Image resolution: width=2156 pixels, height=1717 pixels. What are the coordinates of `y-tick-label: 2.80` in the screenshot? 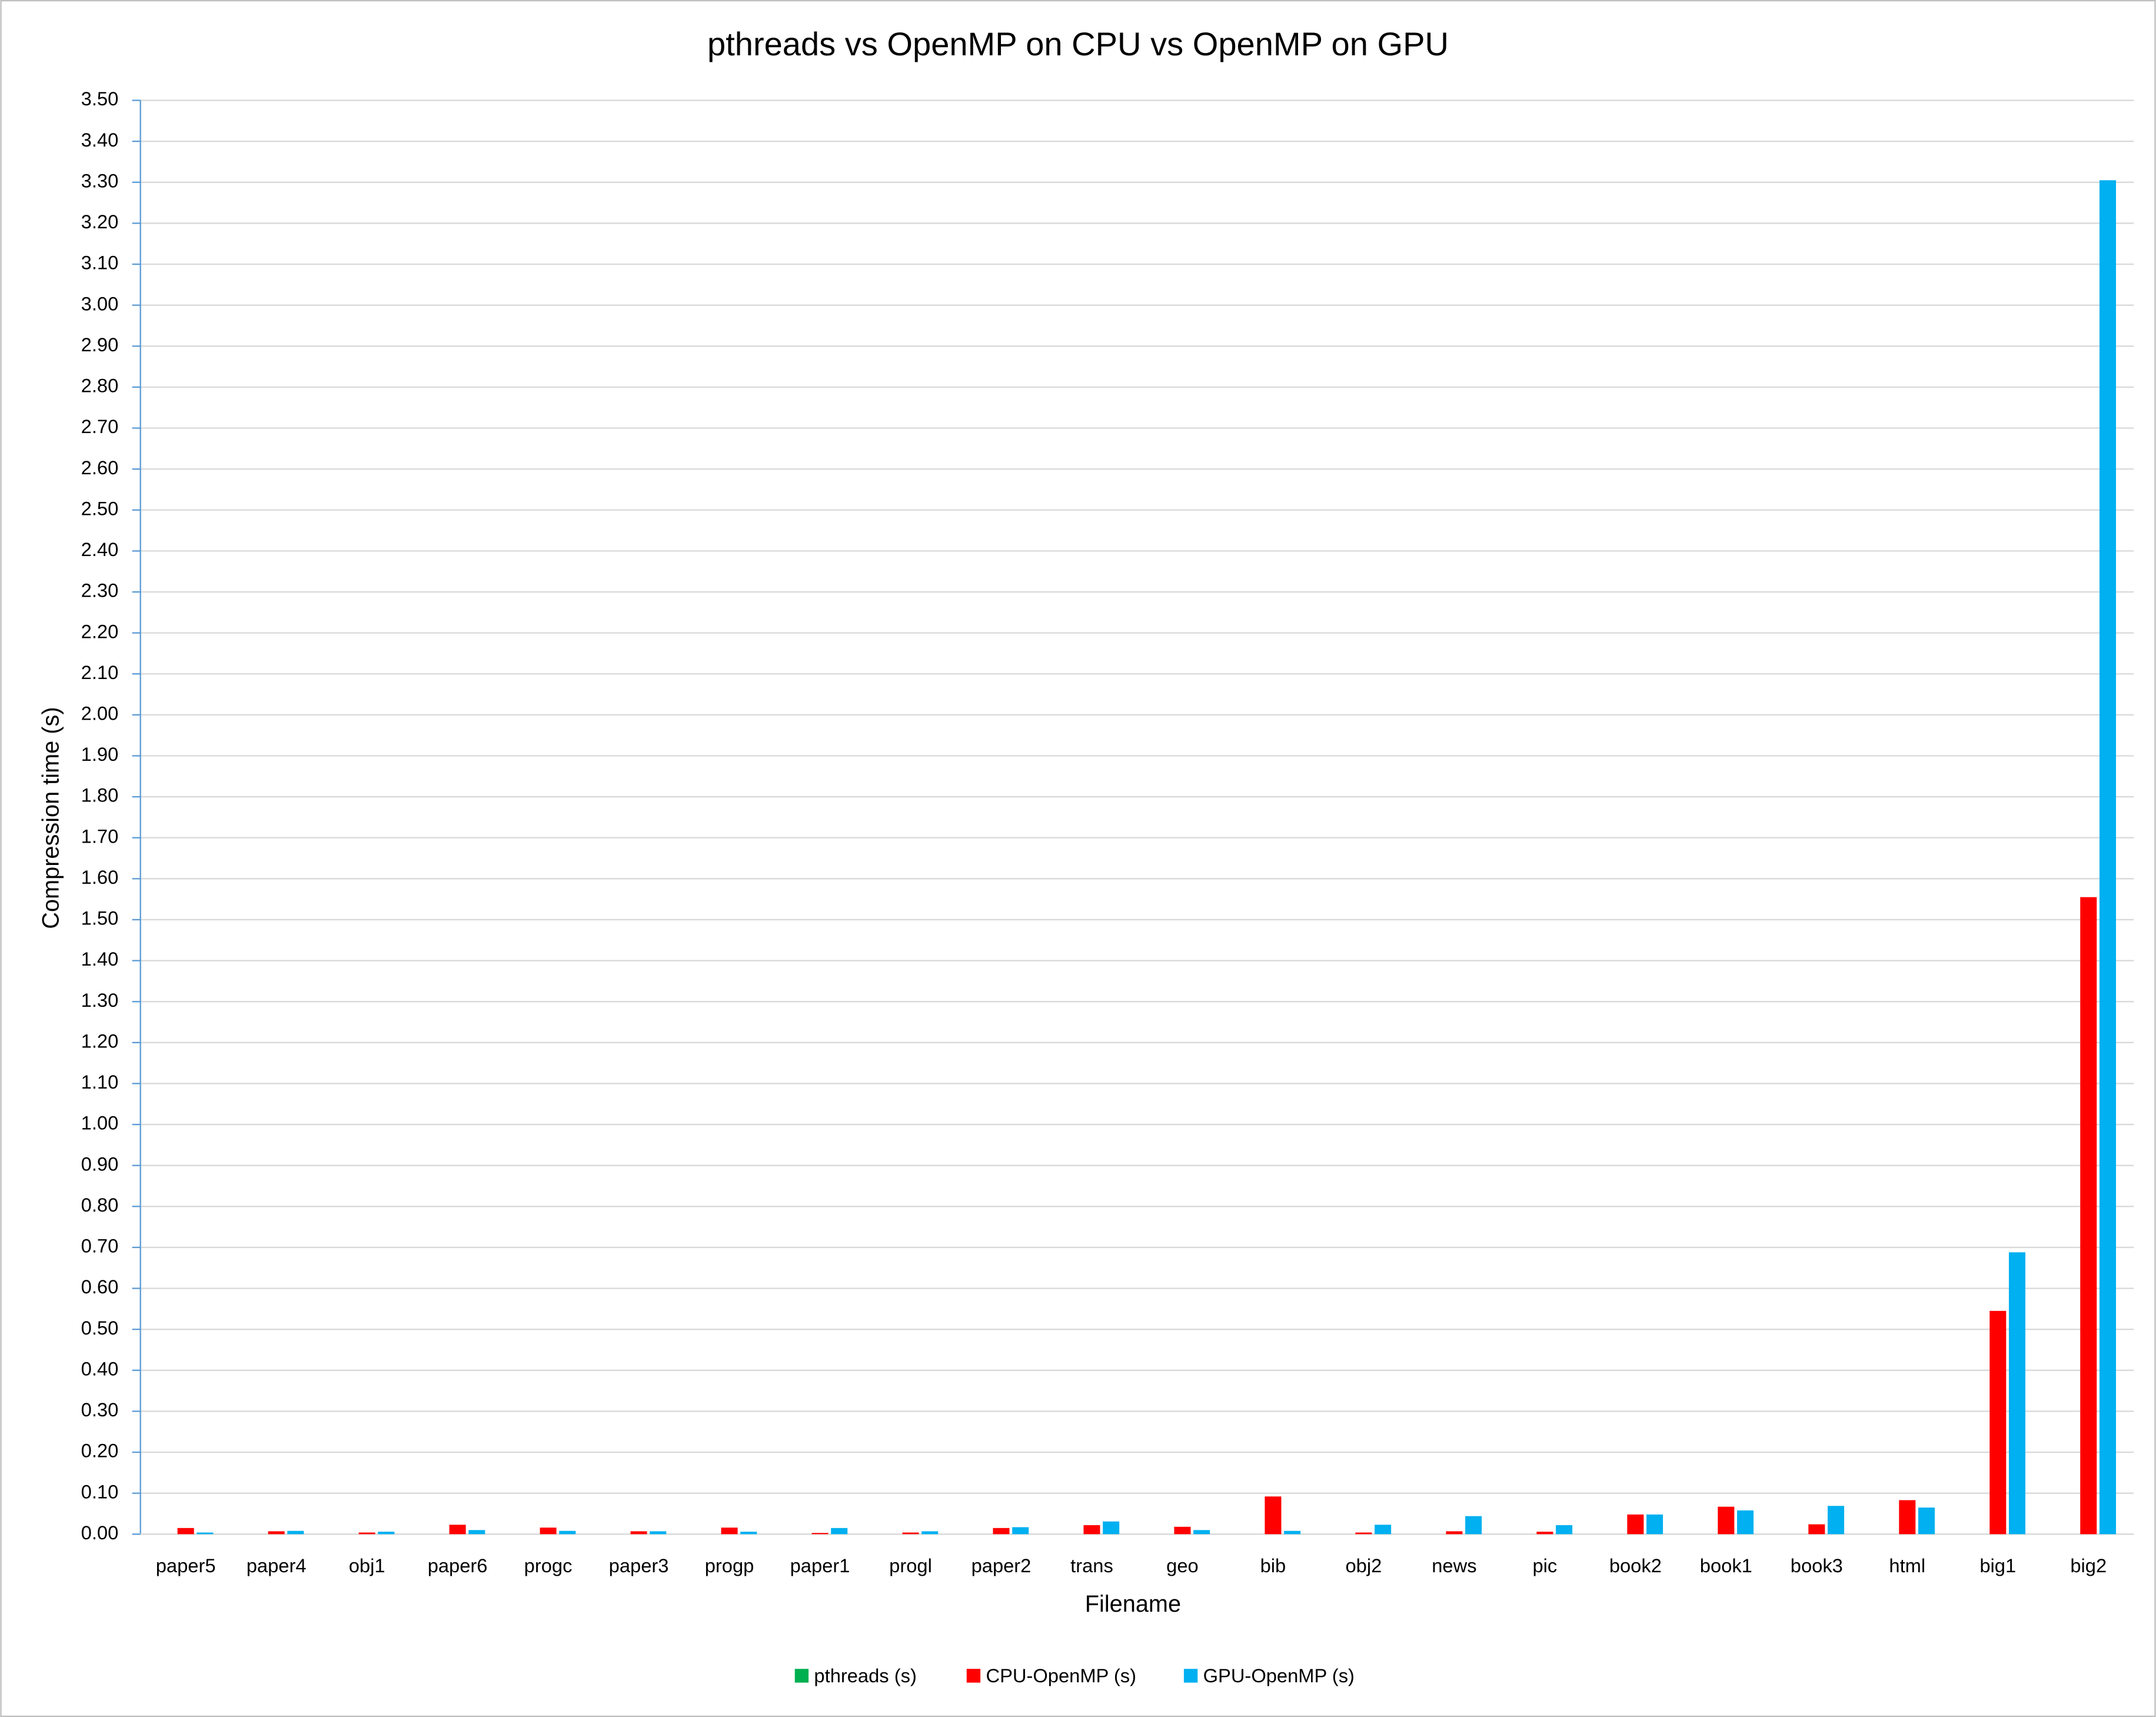 It's located at (100, 386).